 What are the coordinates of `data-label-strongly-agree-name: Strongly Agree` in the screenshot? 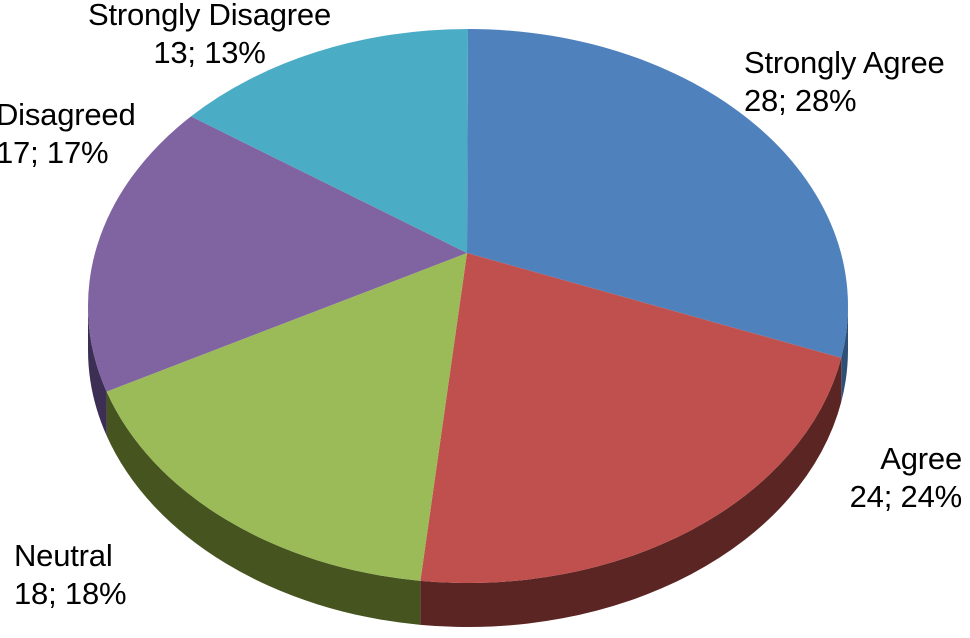 It's located at (844, 62).